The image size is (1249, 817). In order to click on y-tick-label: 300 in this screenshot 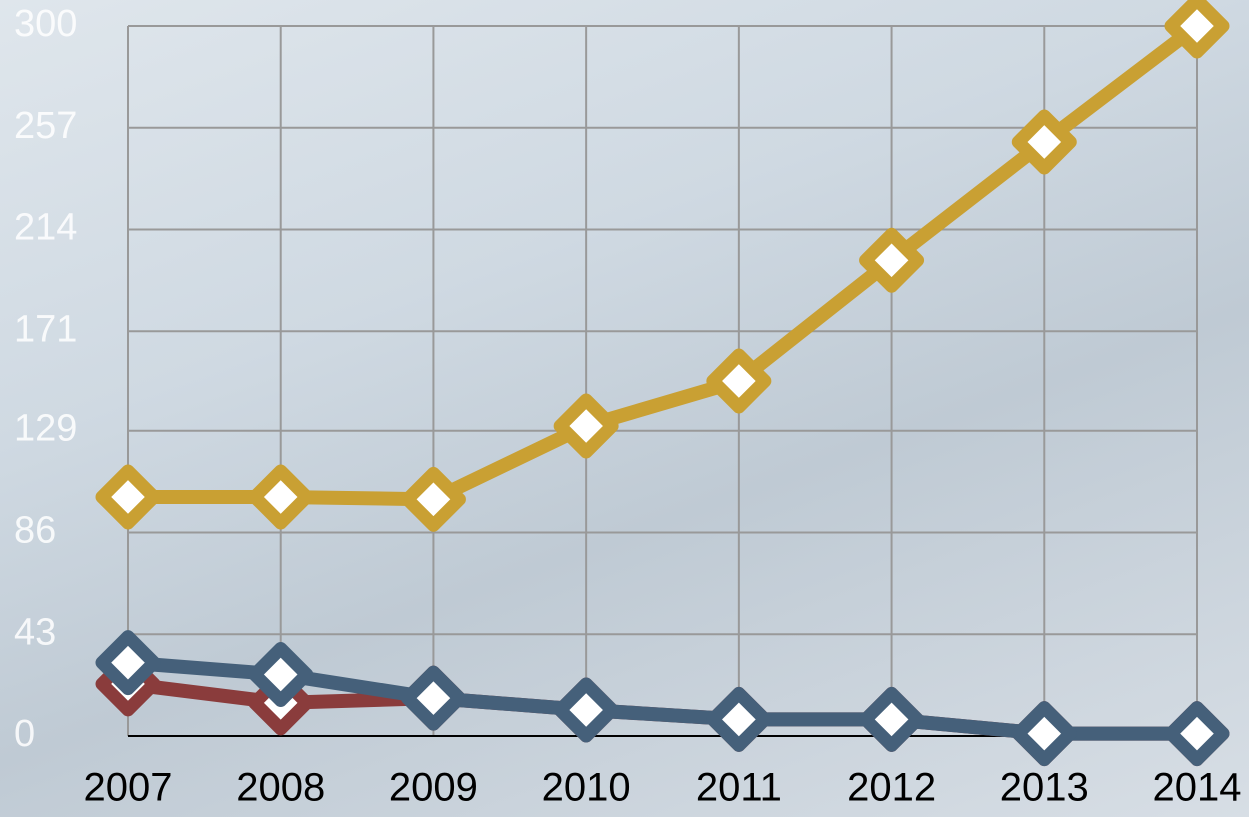, I will do `click(45, 24)`.